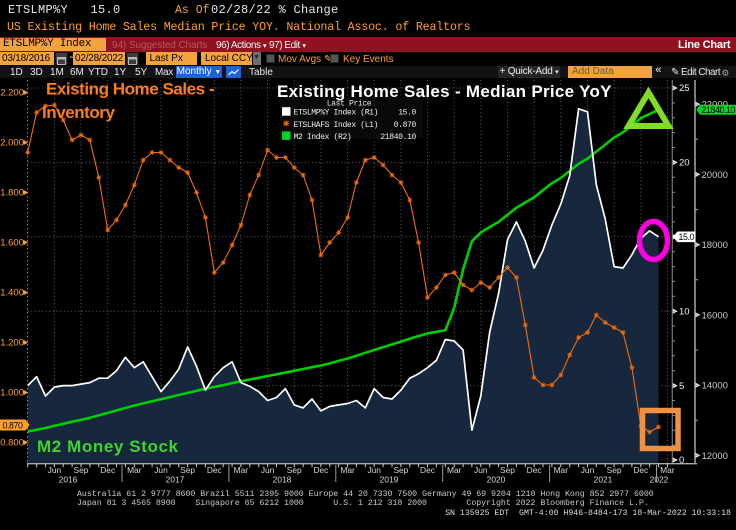 The width and height of the screenshot is (736, 530). What do you see at coordinates (681, 386) in the screenshot?
I see `svg-text: 5` at bounding box center [681, 386].